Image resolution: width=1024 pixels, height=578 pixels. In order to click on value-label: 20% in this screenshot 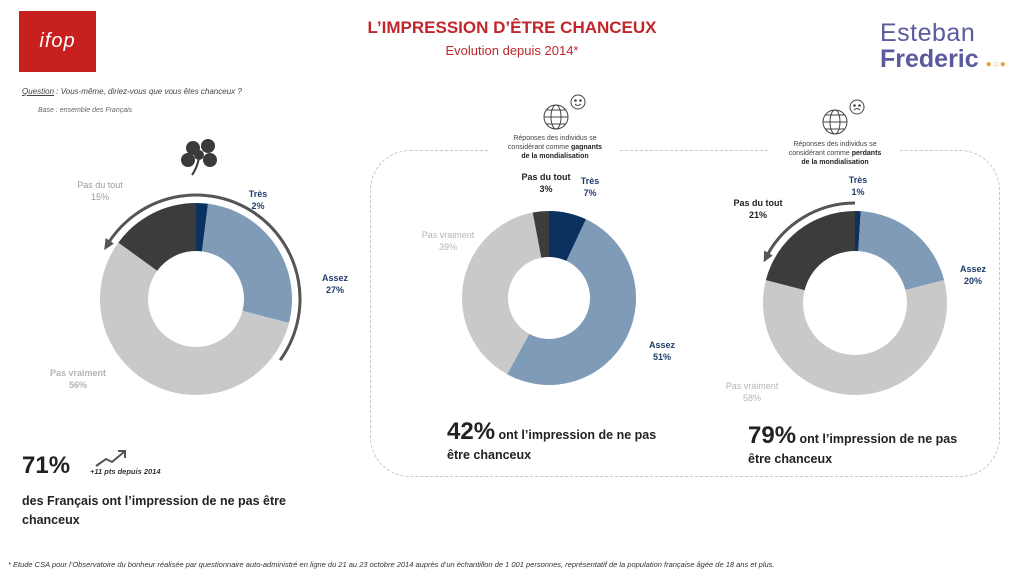, I will do `click(972, 281)`.